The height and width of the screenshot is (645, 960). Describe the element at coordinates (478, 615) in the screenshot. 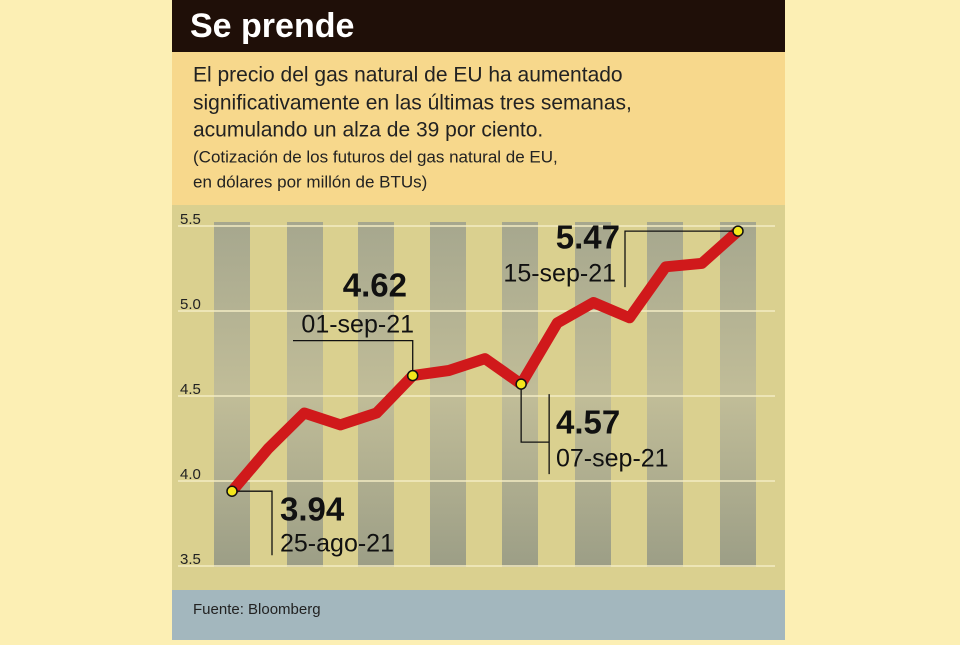

I see `footer-panel` at that location.